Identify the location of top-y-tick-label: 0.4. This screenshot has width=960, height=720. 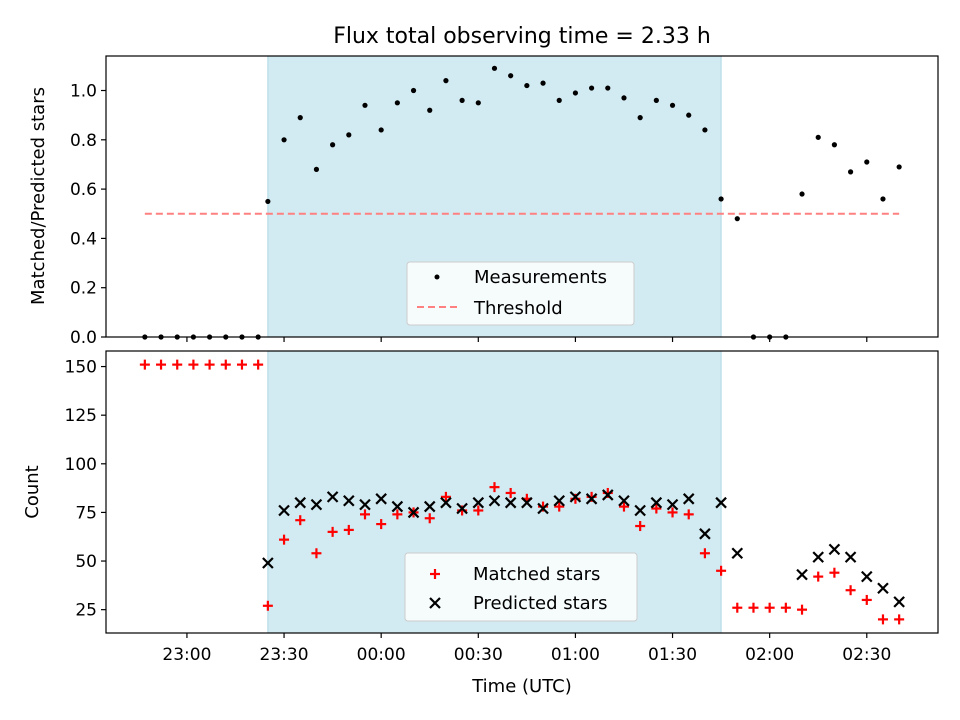
(83, 239).